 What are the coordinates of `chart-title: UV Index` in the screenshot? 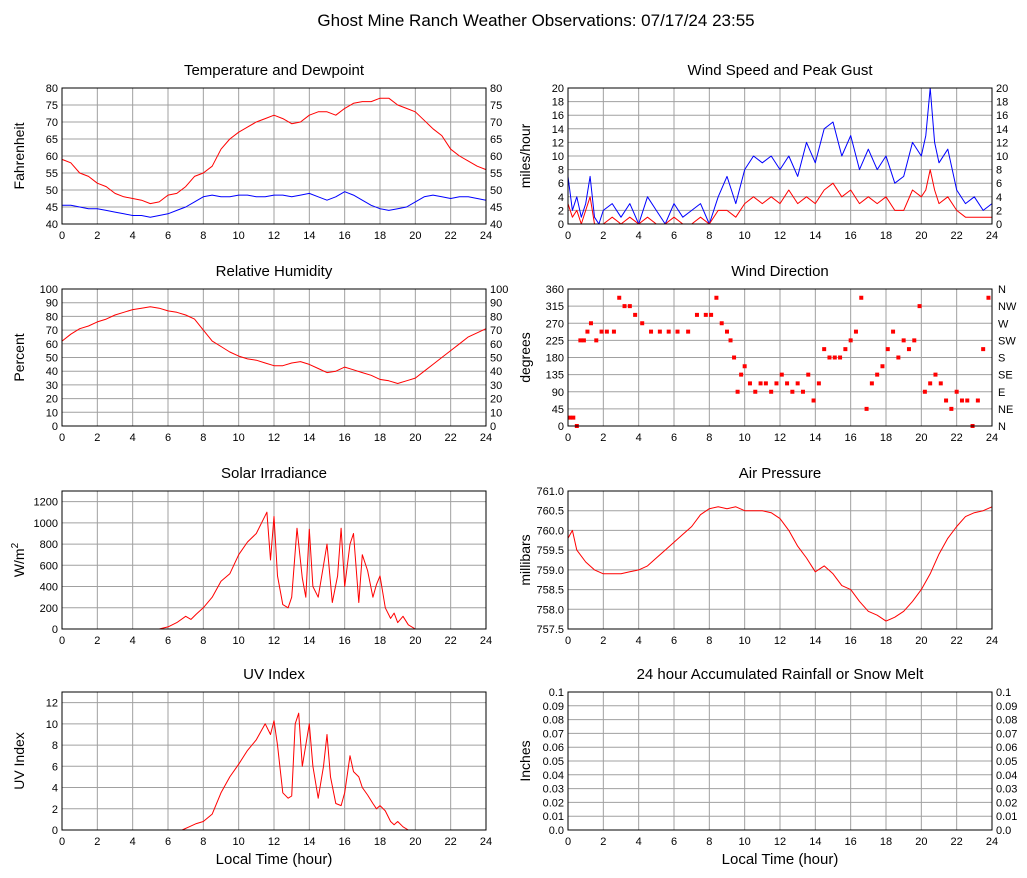 It's located at (274, 674).